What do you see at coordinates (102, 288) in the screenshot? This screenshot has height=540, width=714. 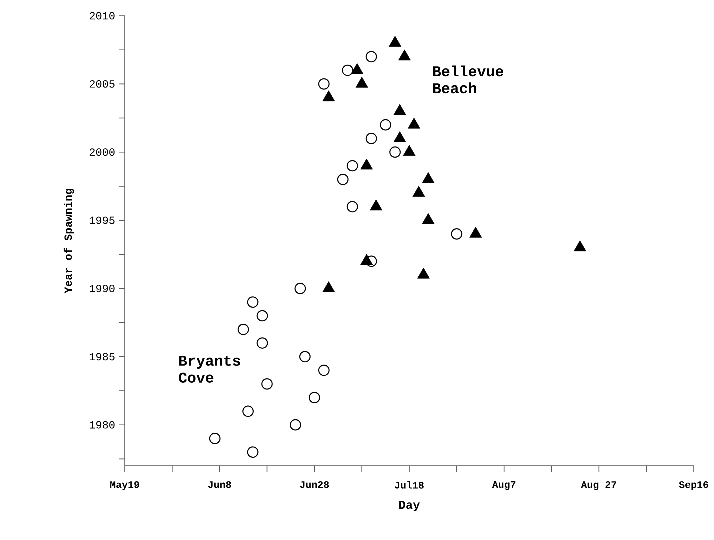 I see `y-tick-label: 1990` at bounding box center [102, 288].